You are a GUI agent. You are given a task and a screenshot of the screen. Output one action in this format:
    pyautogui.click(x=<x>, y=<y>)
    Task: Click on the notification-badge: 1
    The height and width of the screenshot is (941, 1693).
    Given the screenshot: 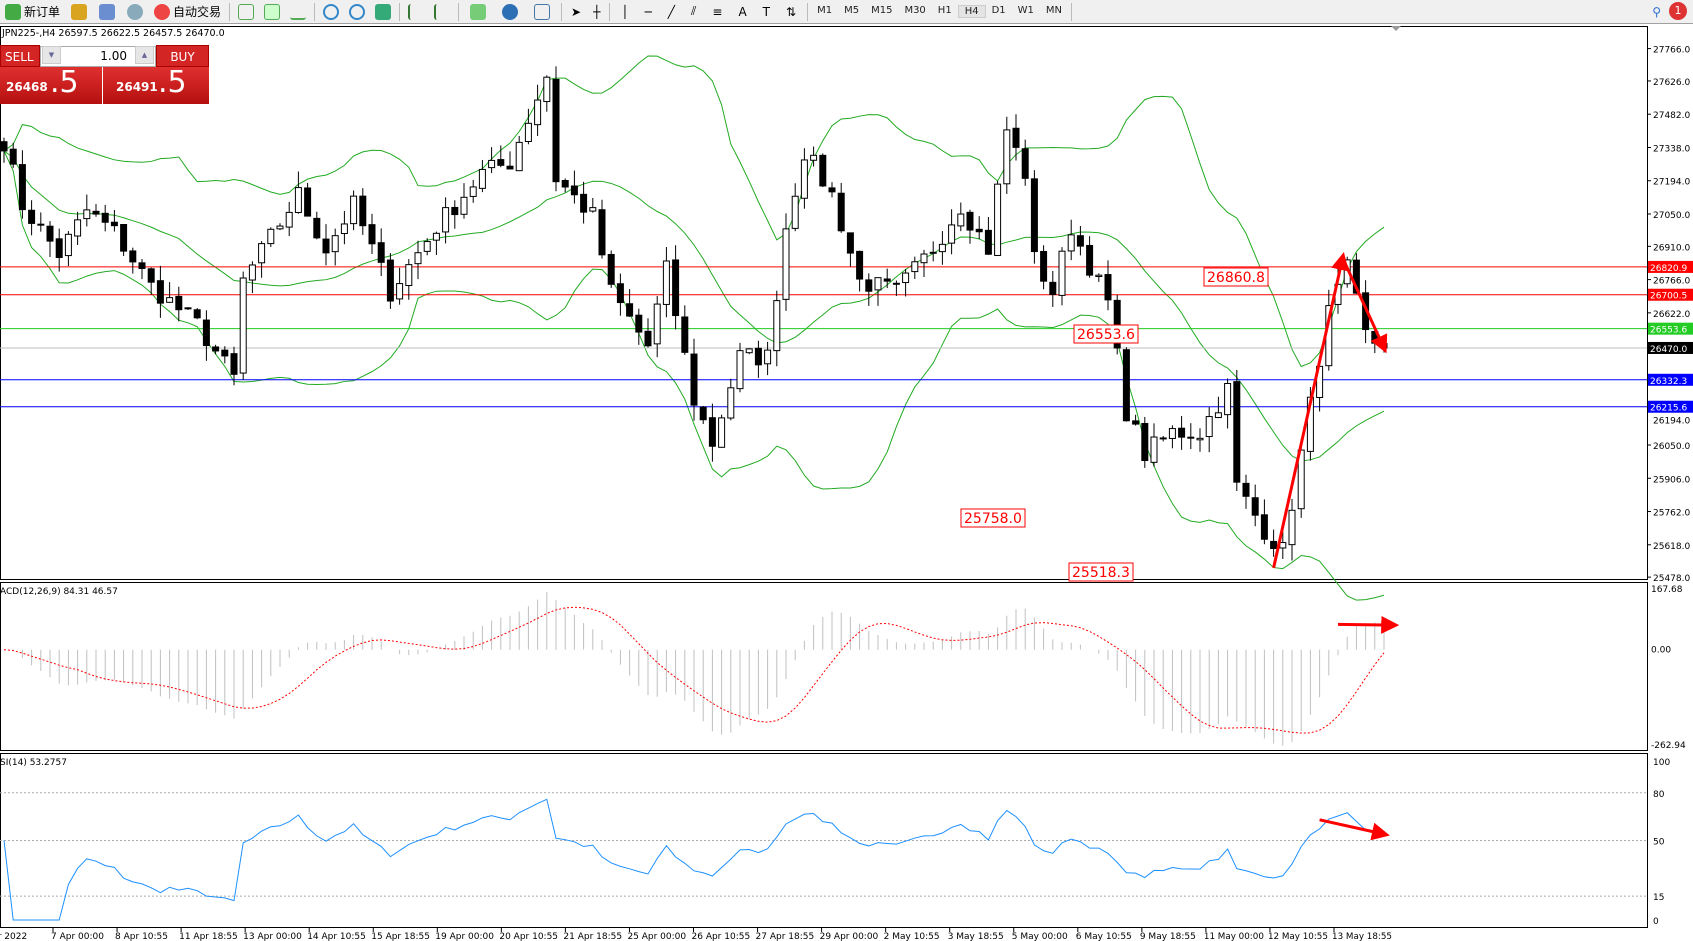 What is the action you would take?
    pyautogui.click(x=1678, y=11)
    